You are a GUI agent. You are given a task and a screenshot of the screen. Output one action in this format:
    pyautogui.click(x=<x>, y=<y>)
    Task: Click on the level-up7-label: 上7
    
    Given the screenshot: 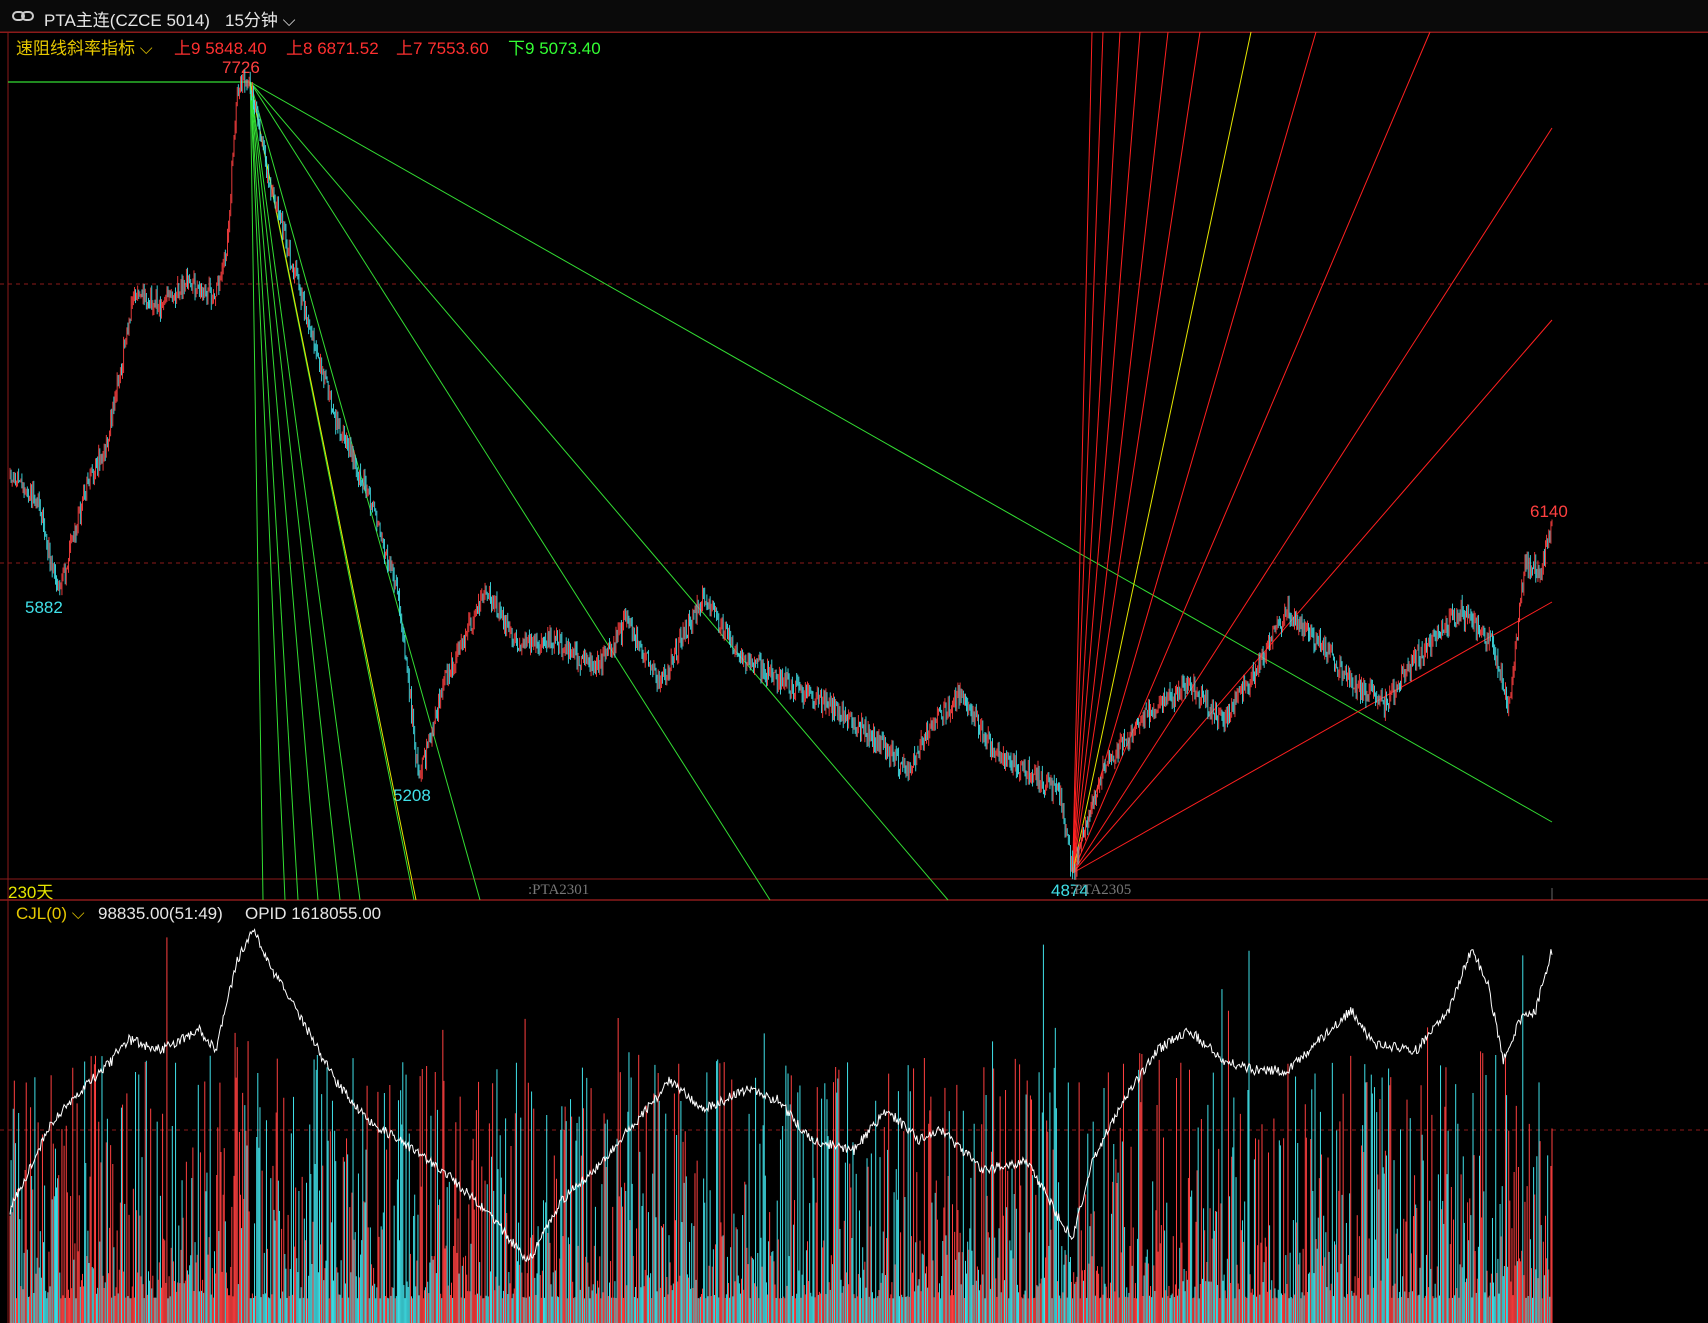 What is the action you would take?
    pyautogui.click(x=409, y=48)
    